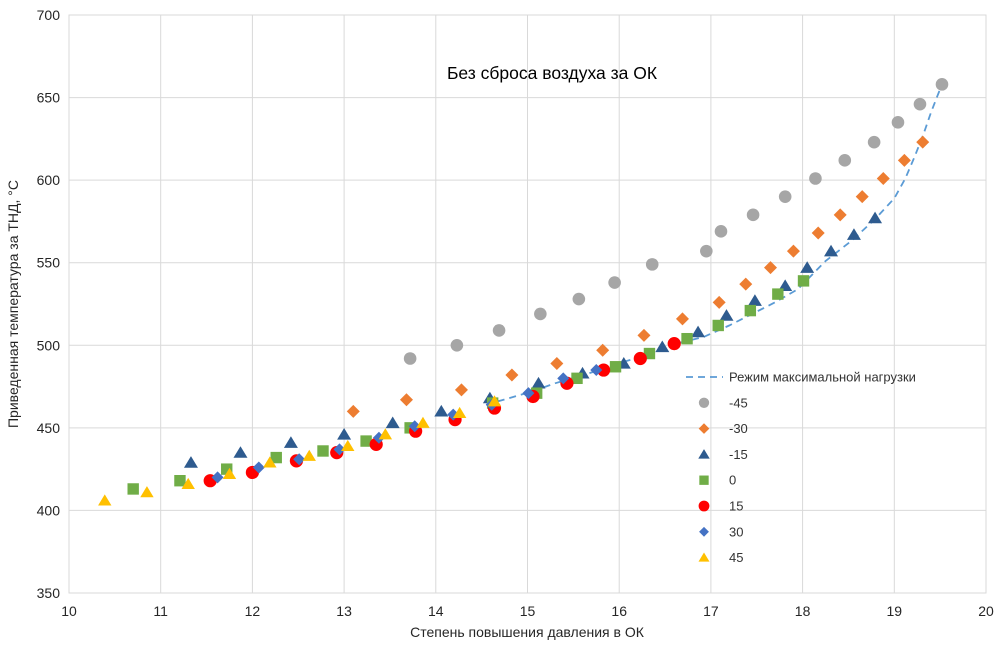  Describe the element at coordinates (738, 454) in the screenshot. I see `legend-label: -15` at that location.